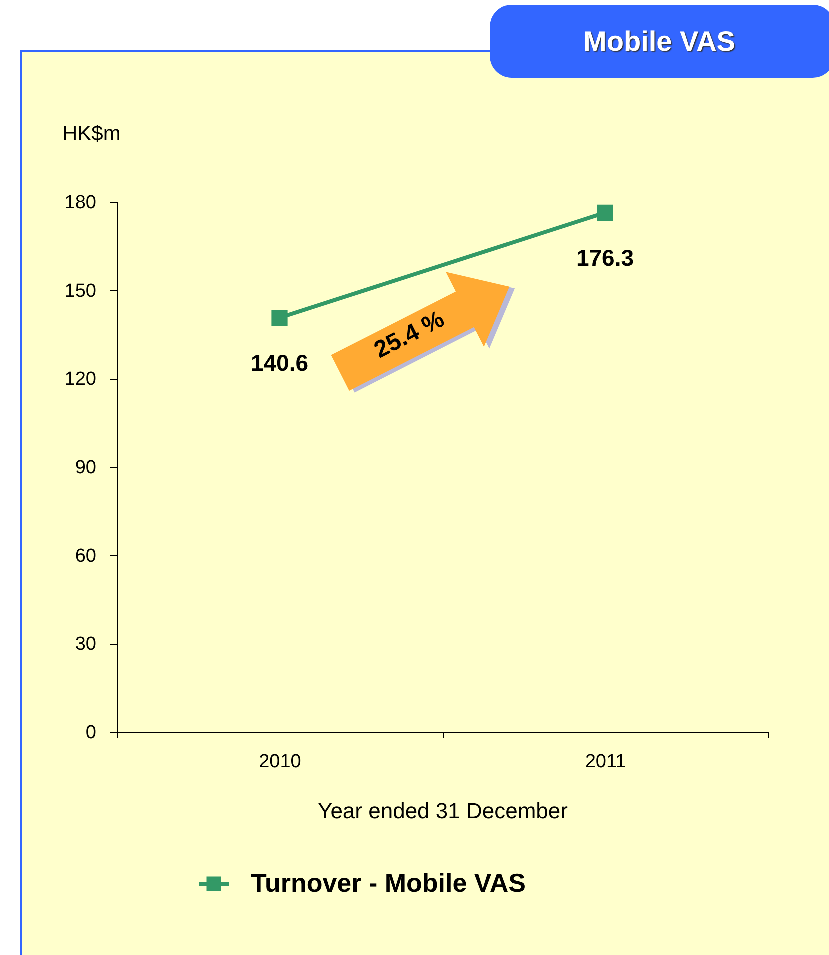 This screenshot has width=829, height=955. Describe the element at coordinates (409, 335) in the screenshot. I see `annotation: 25.4 %` at that location.